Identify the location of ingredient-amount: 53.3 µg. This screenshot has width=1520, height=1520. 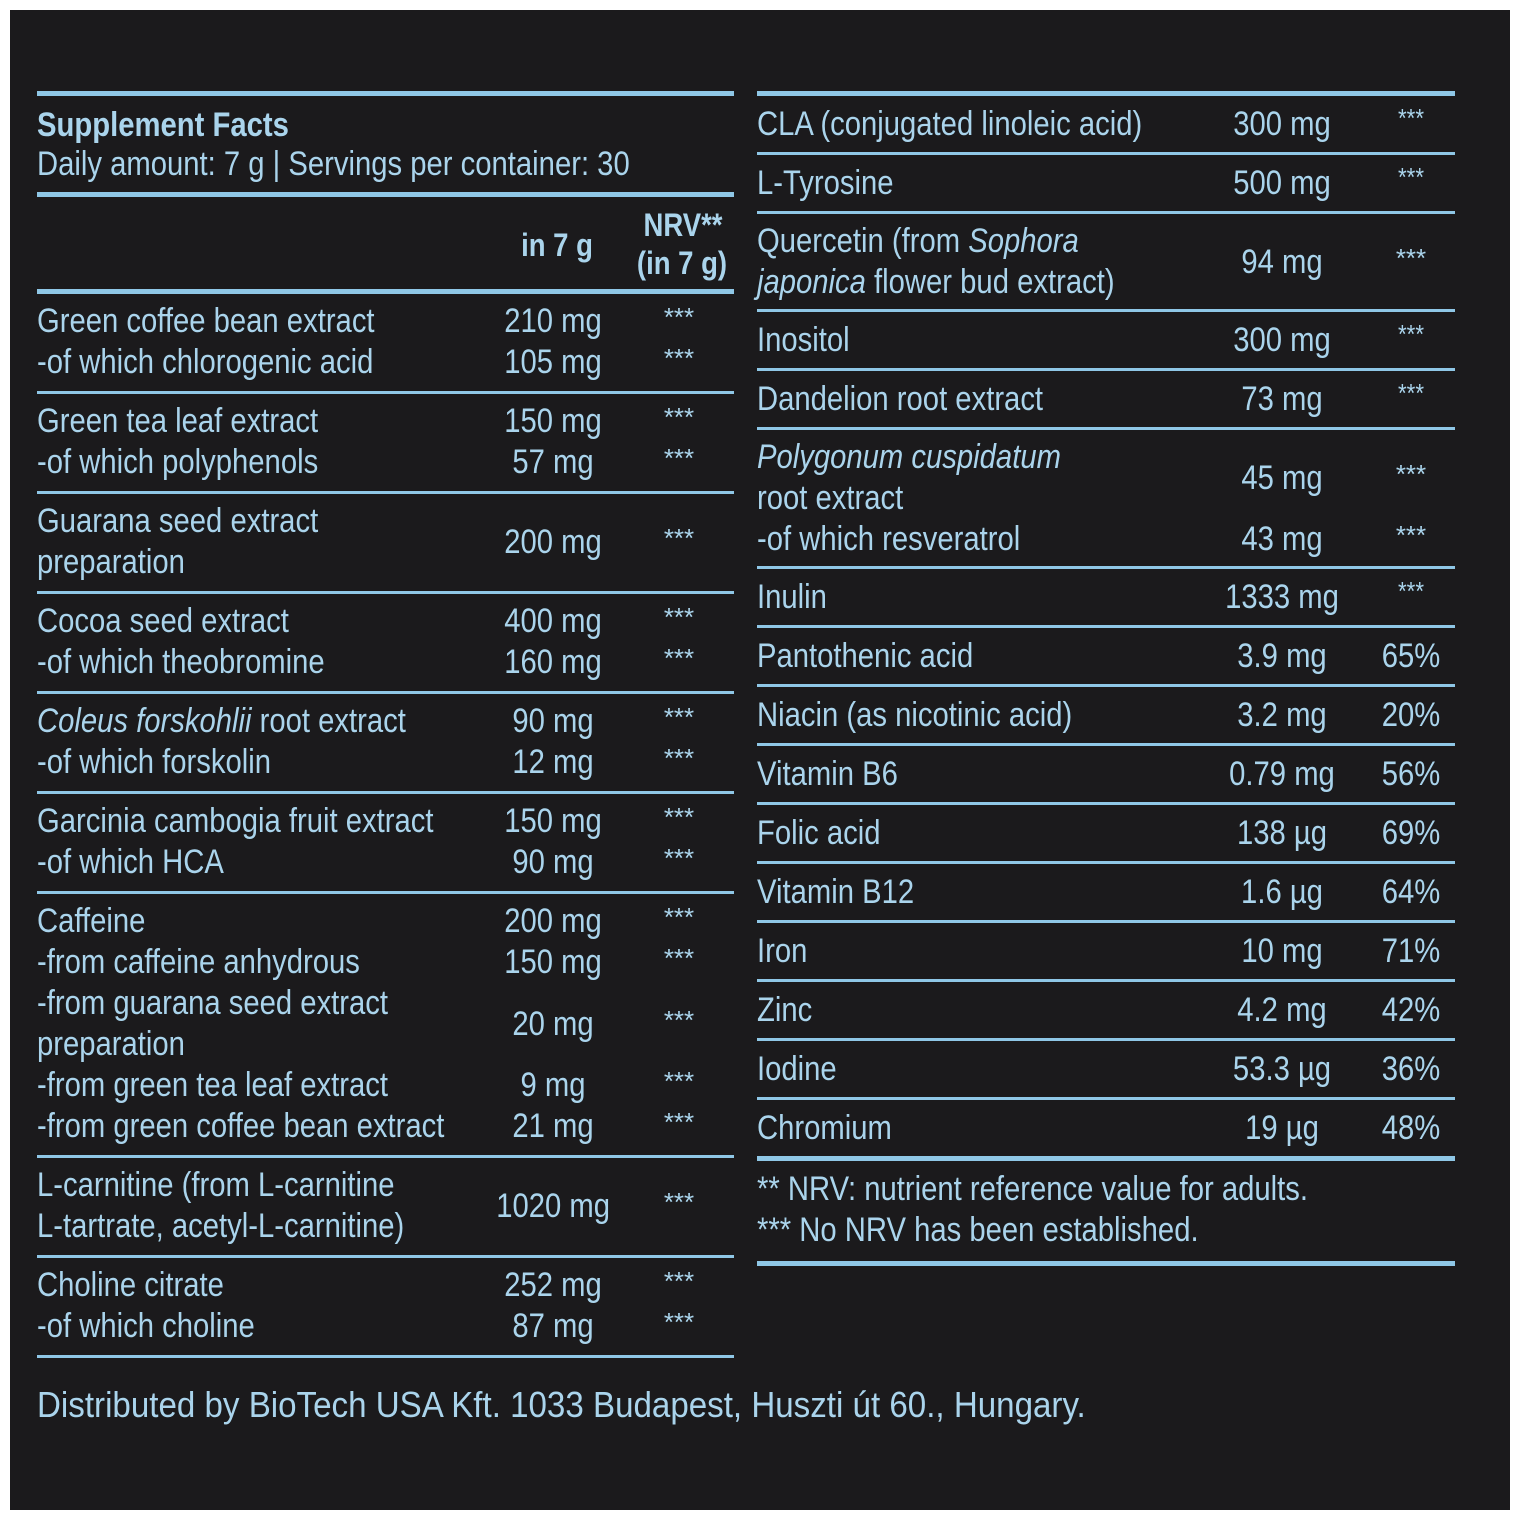
(1282, 1069).